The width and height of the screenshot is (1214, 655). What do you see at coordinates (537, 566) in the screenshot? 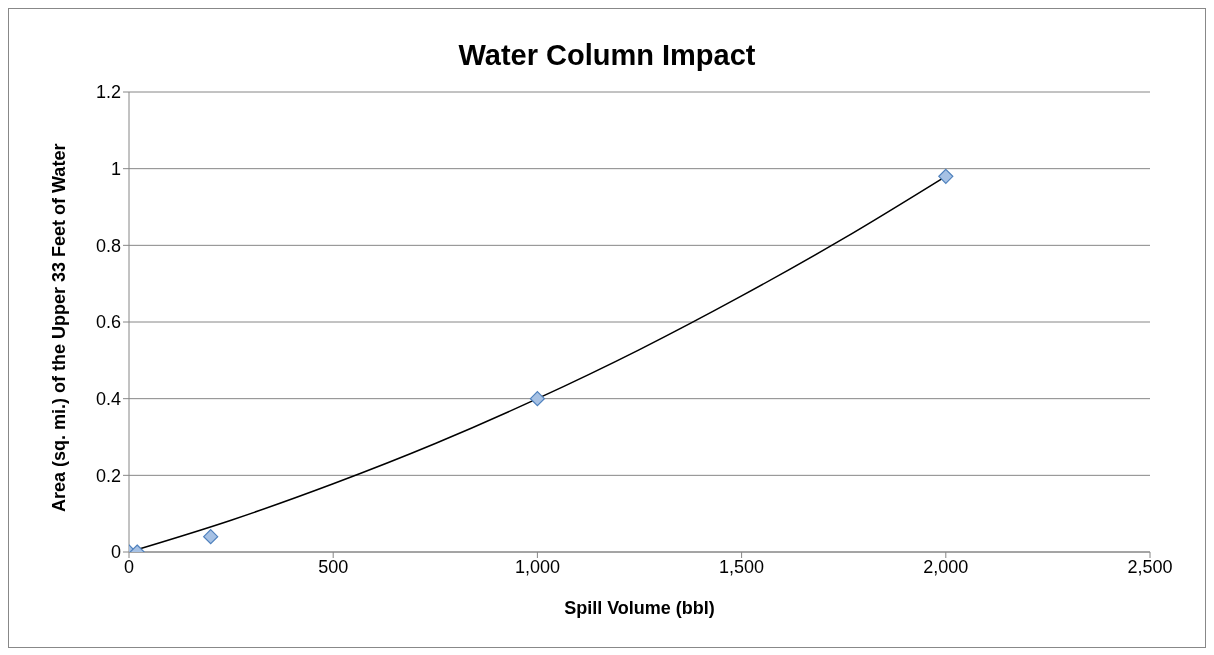
I see `x-tick-label: 1,000` at bounding box center [537, 566].